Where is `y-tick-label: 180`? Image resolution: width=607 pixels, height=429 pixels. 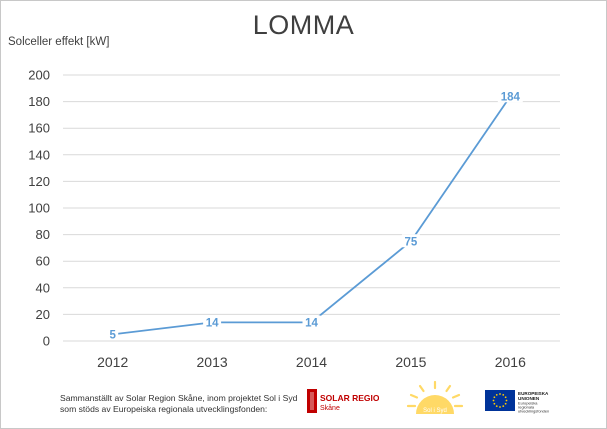 y-tick-label: 180 is located at coordinates (39, 101).